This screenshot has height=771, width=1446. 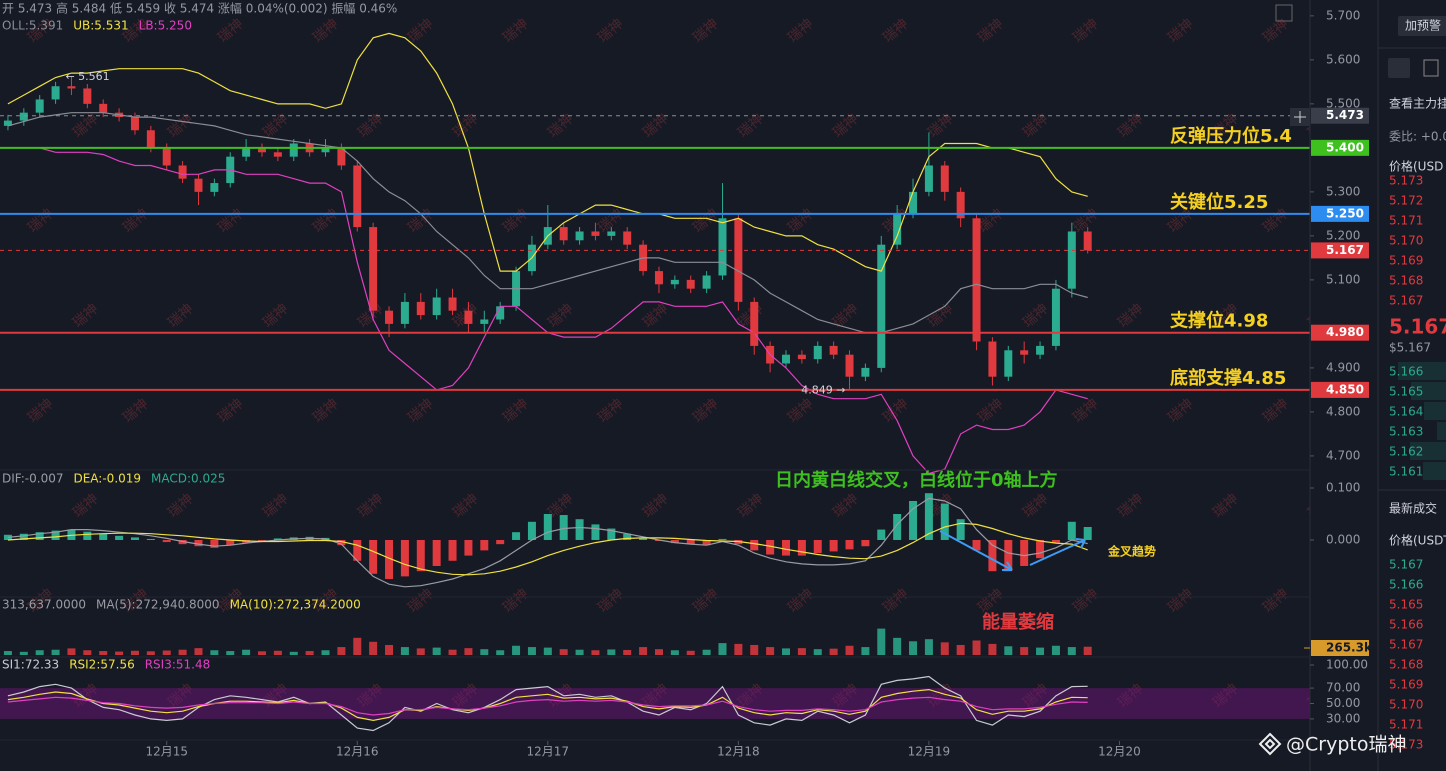 What do you see at coordinates (1406, 725) in the screenshot?
I see `trade-price: 5.171` at bounding box center [1406, 725].